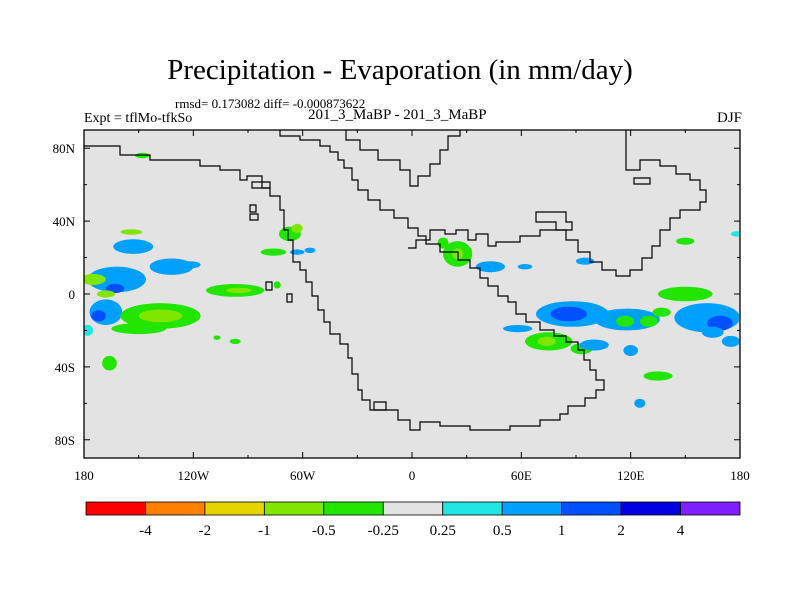 This screenshot has height=600, width=800. What do you see at coordinates (383, 531) in the screenshot?
I see `colorbar-label: -0.25` at bounding box center [383, 531].